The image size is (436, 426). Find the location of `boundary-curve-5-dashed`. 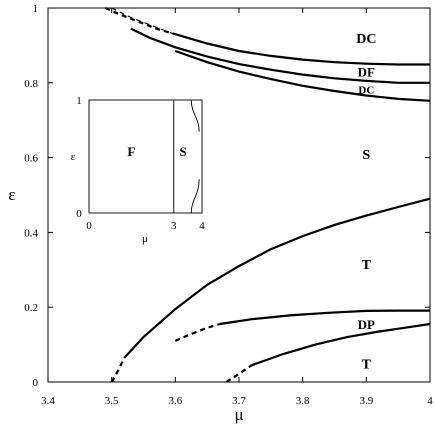

boundary-curve-5-dashed is located at coordinates (118, 370).